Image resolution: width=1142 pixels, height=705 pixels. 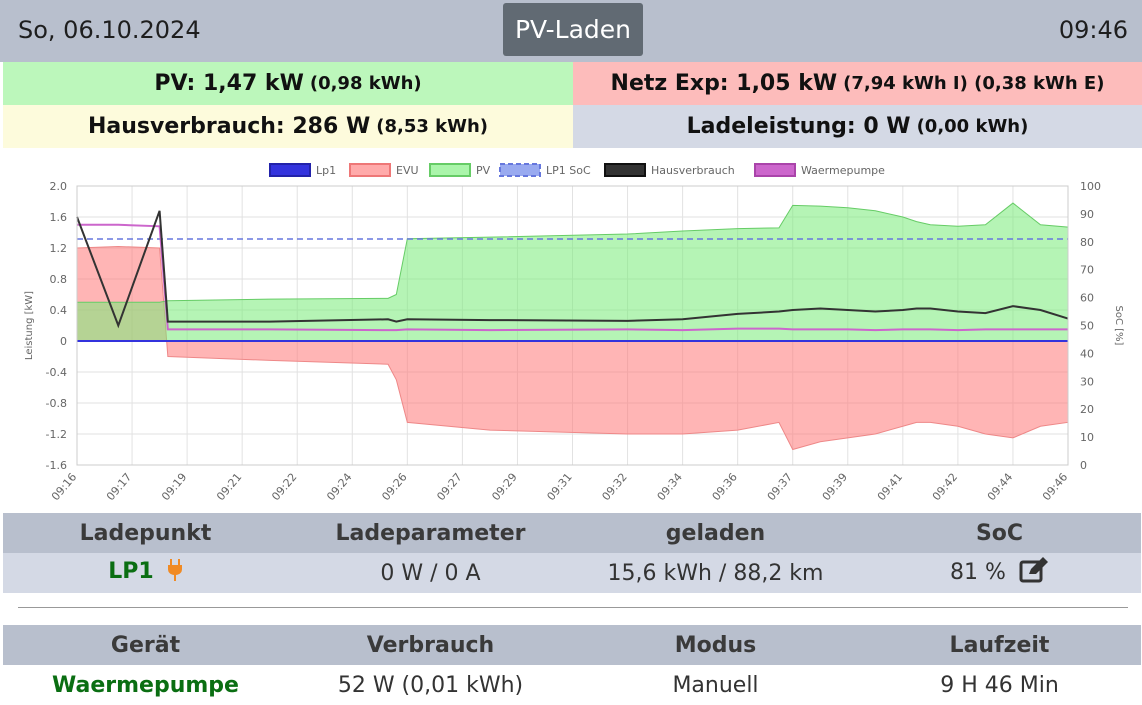 What do you see at coordinates (430, 573) in the screenshot?
I see `charge-params: 0 W / 0 A` at bounding box center [430, 573].